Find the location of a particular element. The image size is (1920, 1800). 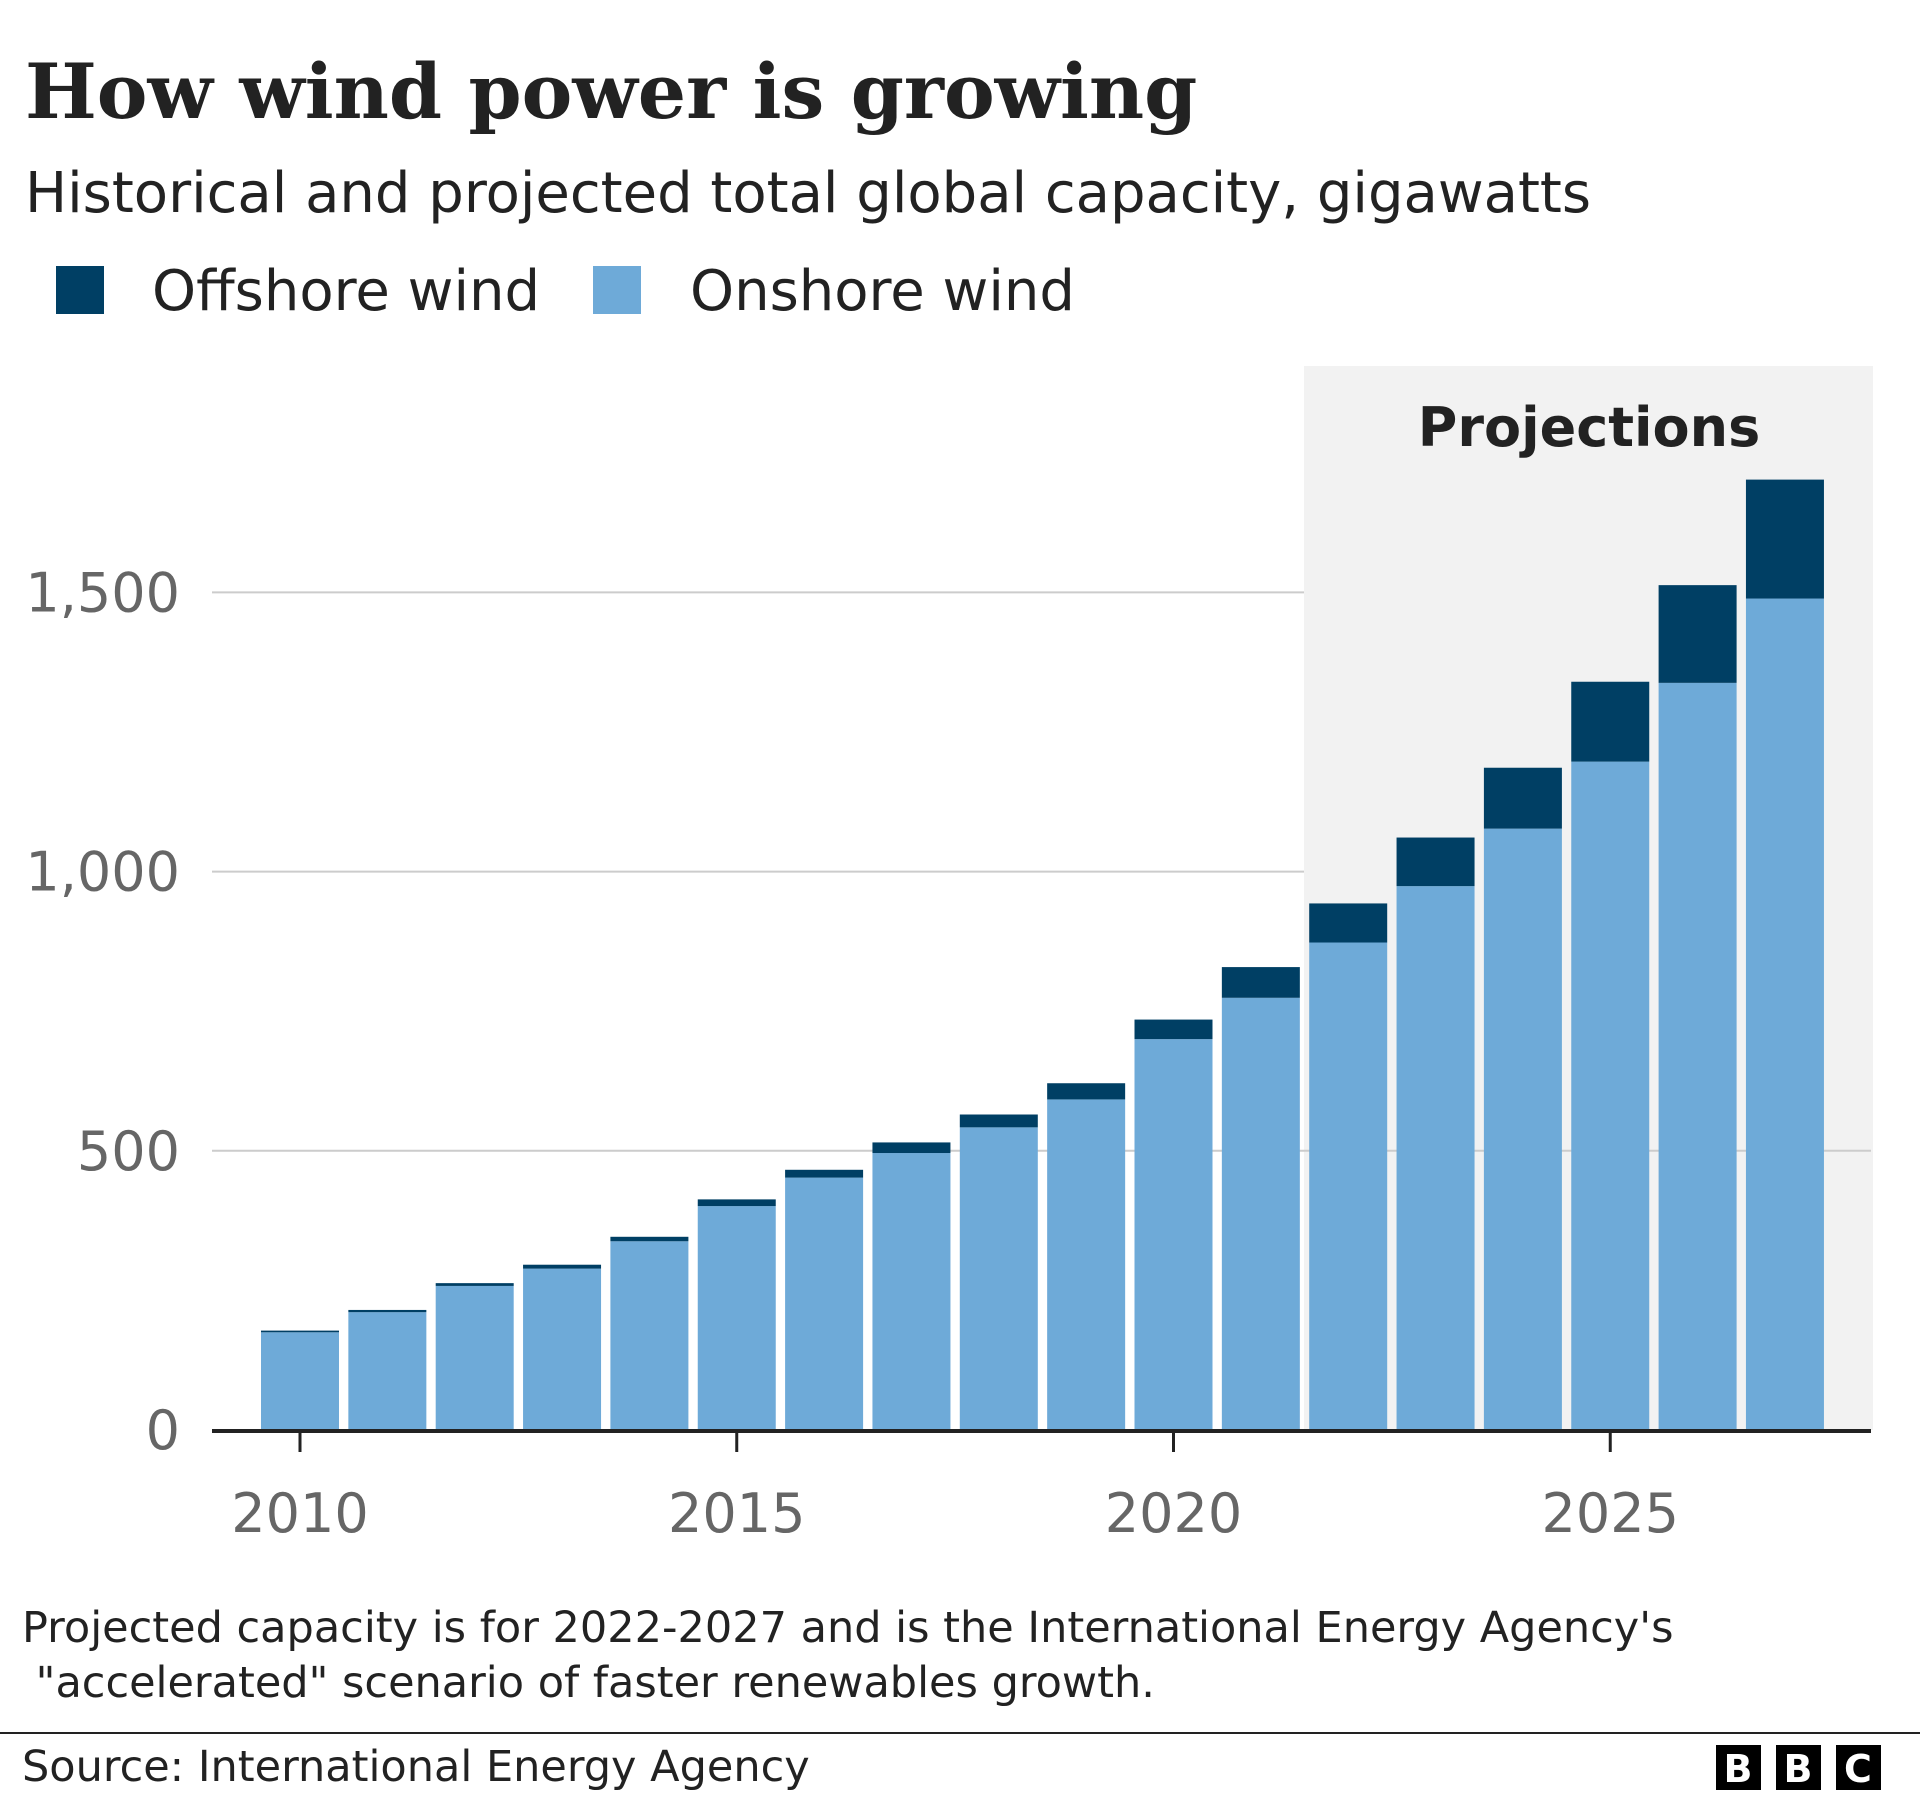

bar-offshore-wind-2019 is located at coordinates (1086, 1091).